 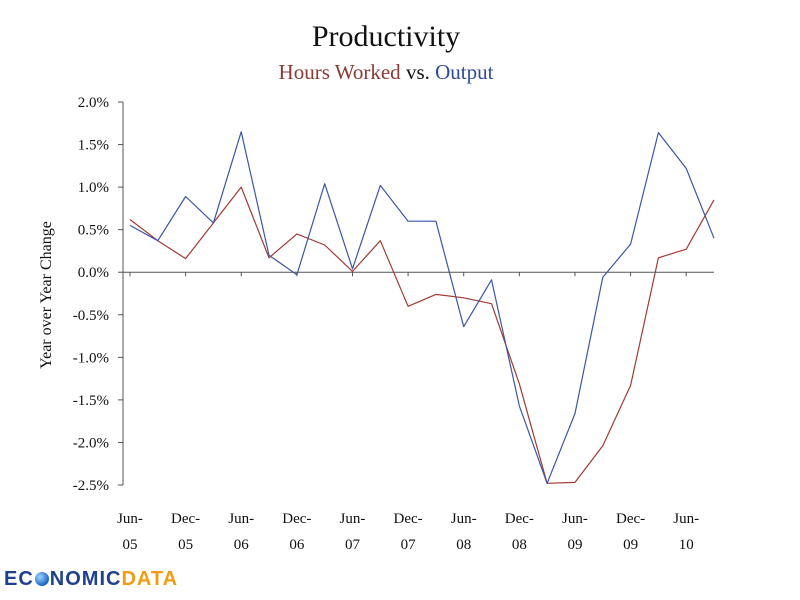 What do you see at coordinates (386, 36) in the screenshot?
I see `chart-title: Productivity` at bounding box center [386, 36].